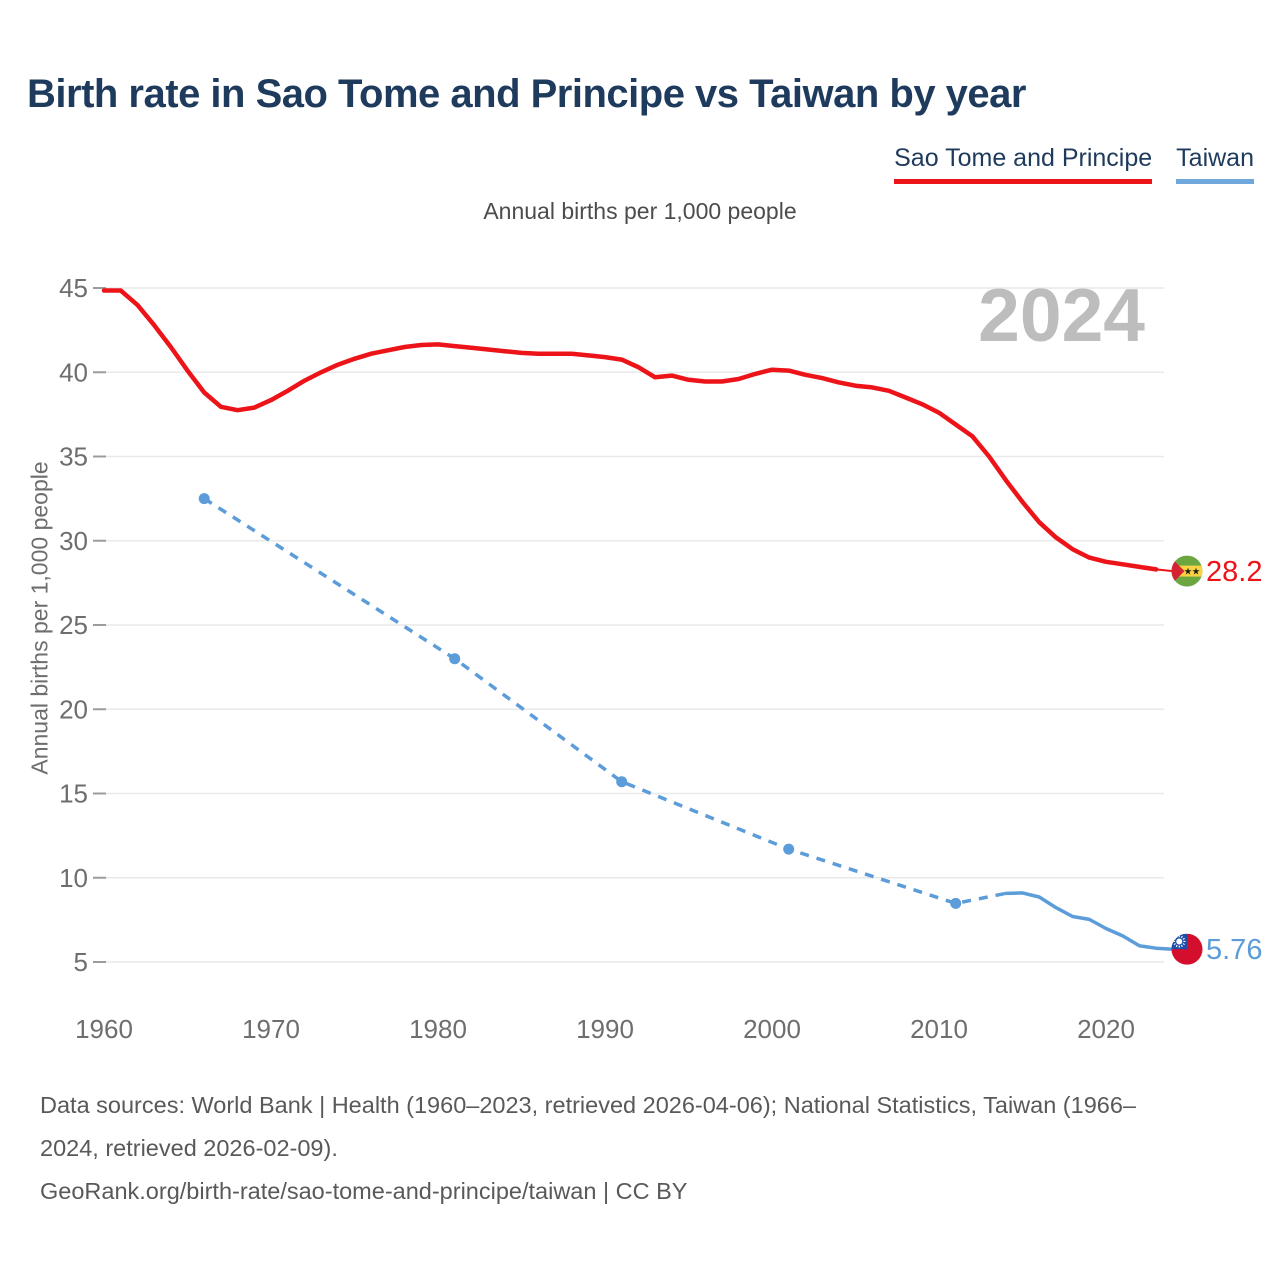 The width and height of the screenshot is (1280, 1280). Describe the element at coordinates (189, 1148) in the screenshot. I see `data-sources-line-2: 2024, retrieved 2026-02-09).` at that location.